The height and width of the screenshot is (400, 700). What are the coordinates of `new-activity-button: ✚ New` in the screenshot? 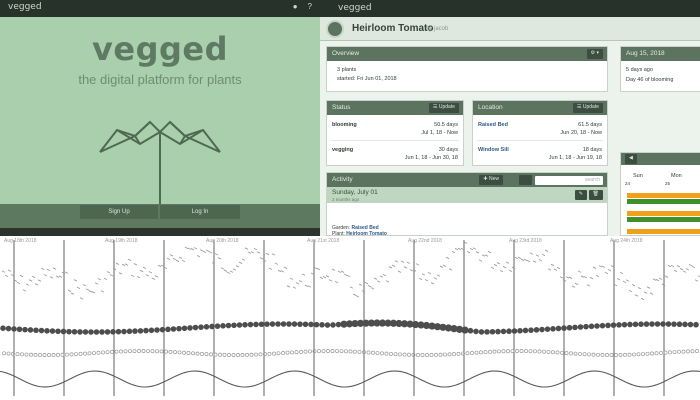 It's located at (491, 180).